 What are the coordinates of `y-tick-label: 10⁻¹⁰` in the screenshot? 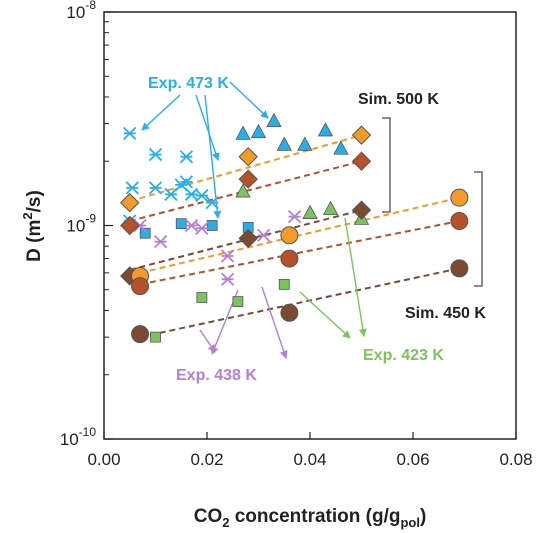 It's located at (78, 437).